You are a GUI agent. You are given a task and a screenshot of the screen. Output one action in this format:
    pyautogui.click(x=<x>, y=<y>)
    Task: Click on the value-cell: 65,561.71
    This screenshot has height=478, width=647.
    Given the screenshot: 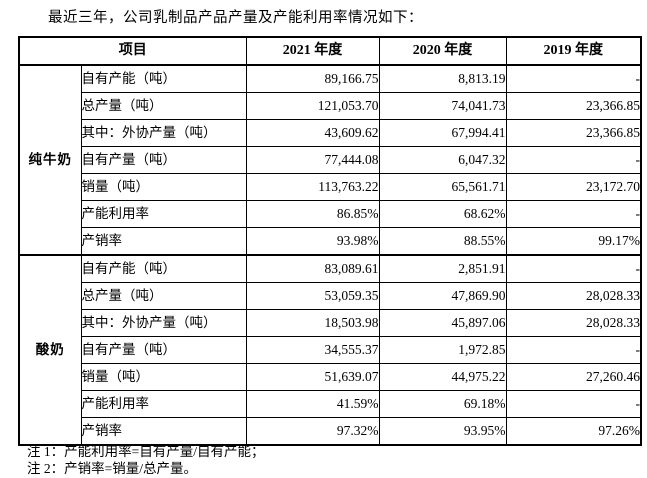 What is the action you would take?
    pyautogui.click(x=442, y=187)
    